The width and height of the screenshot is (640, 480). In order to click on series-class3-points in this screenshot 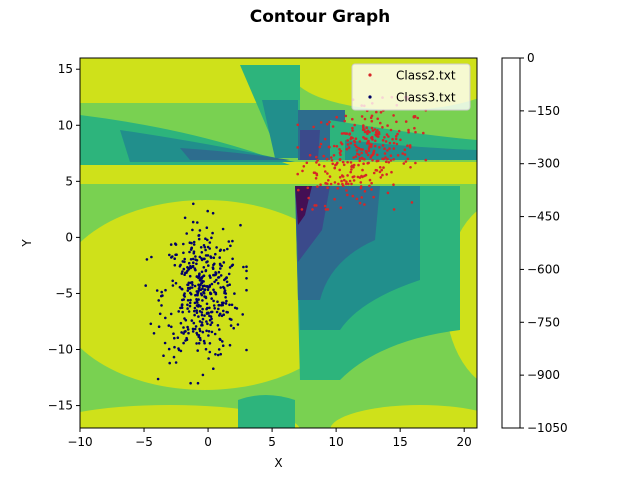, I will do `click(196, 293)`.